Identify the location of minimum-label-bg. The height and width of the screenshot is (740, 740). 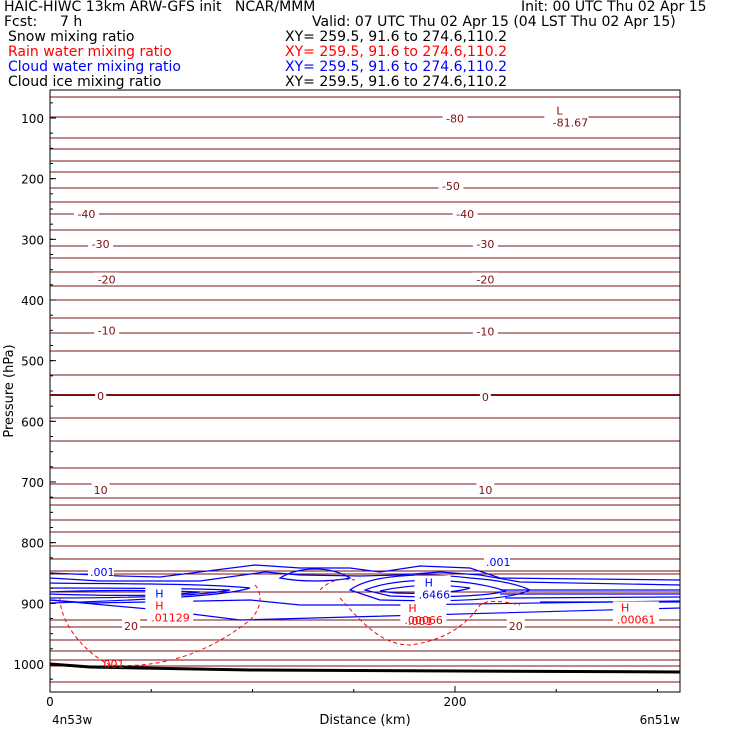
(566, 115).